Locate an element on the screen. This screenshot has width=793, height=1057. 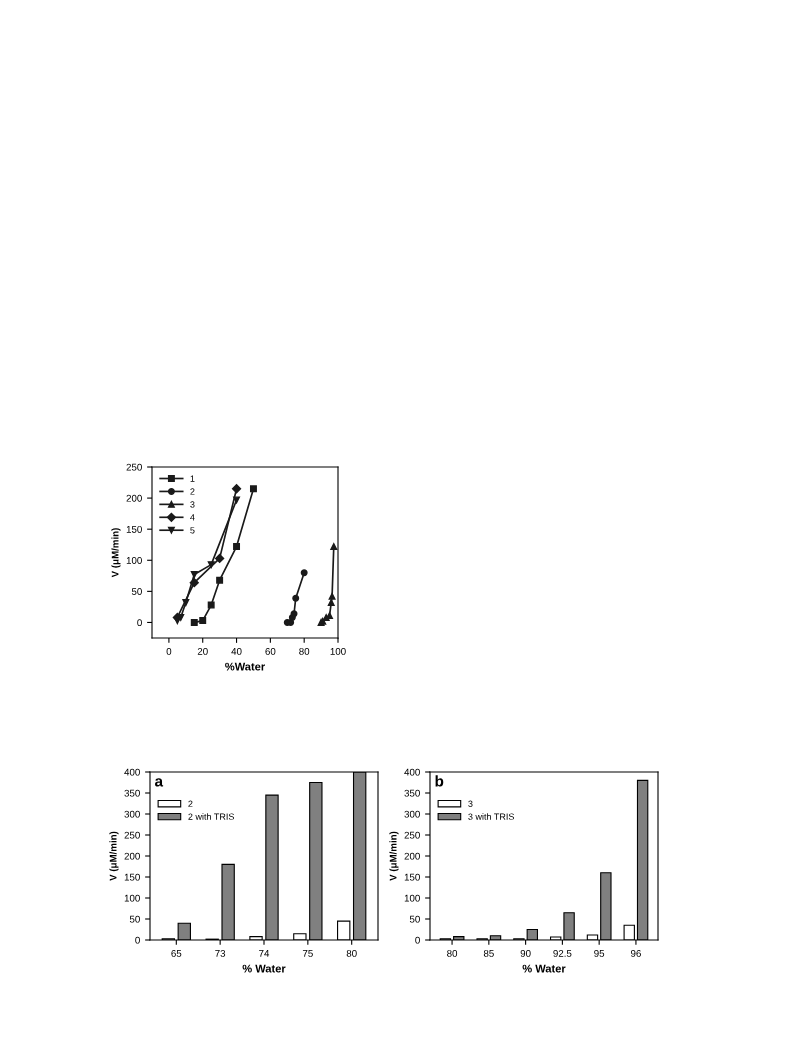
x-tick-label: 90 is located at coordinates (525, 953).